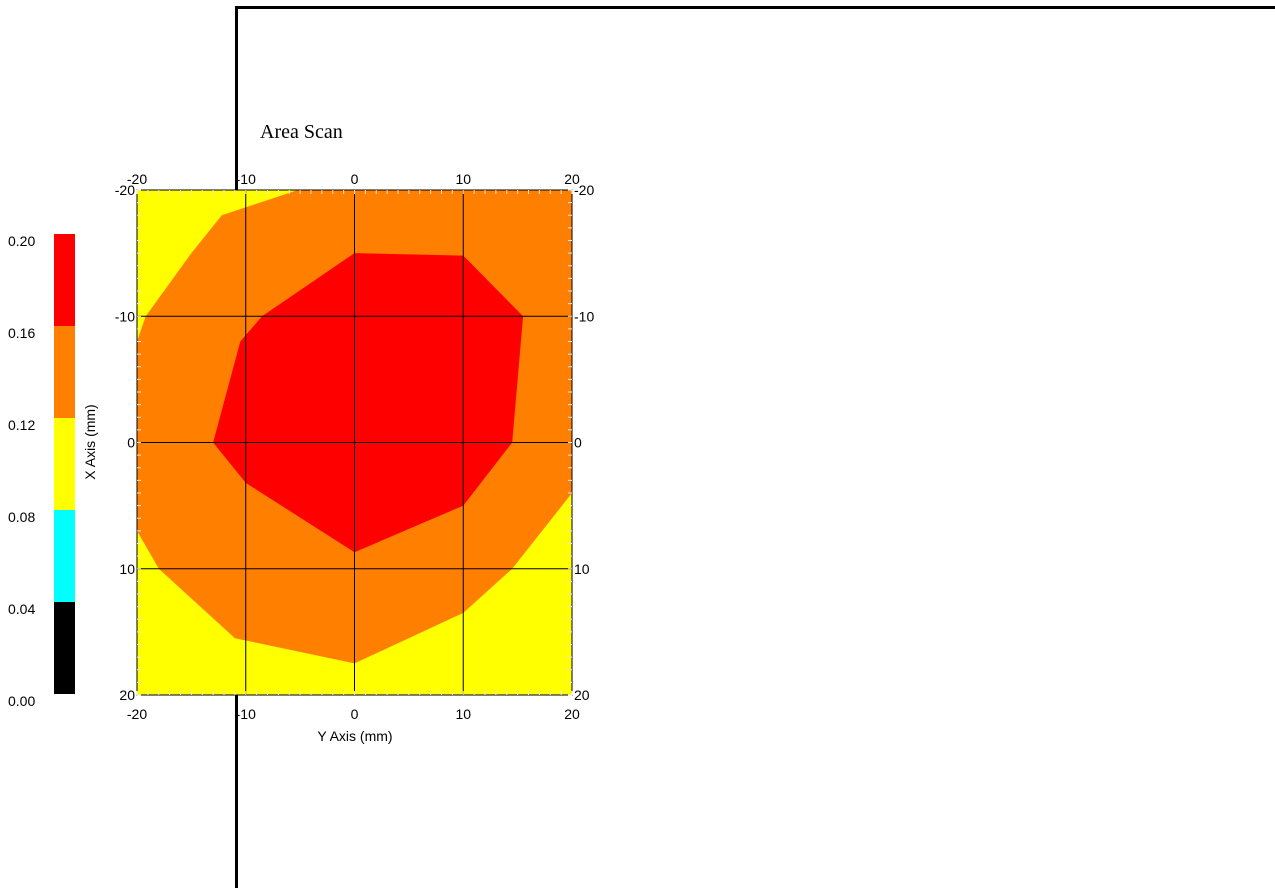  Describe the element at coordinates (21, 333) in the screenshot. I see `legend-tick-label-1: 0.16` at that location.